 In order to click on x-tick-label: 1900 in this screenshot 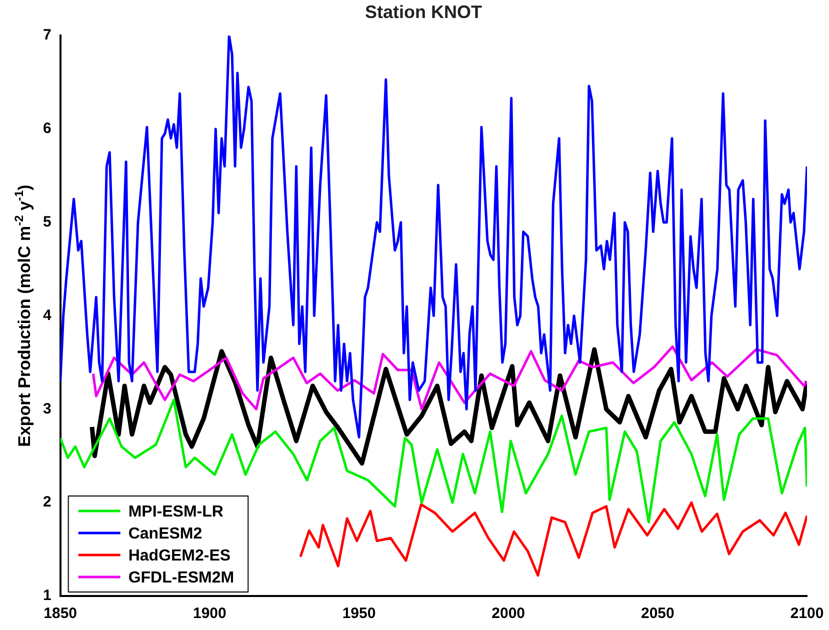, I will do `click(209, 613)`.